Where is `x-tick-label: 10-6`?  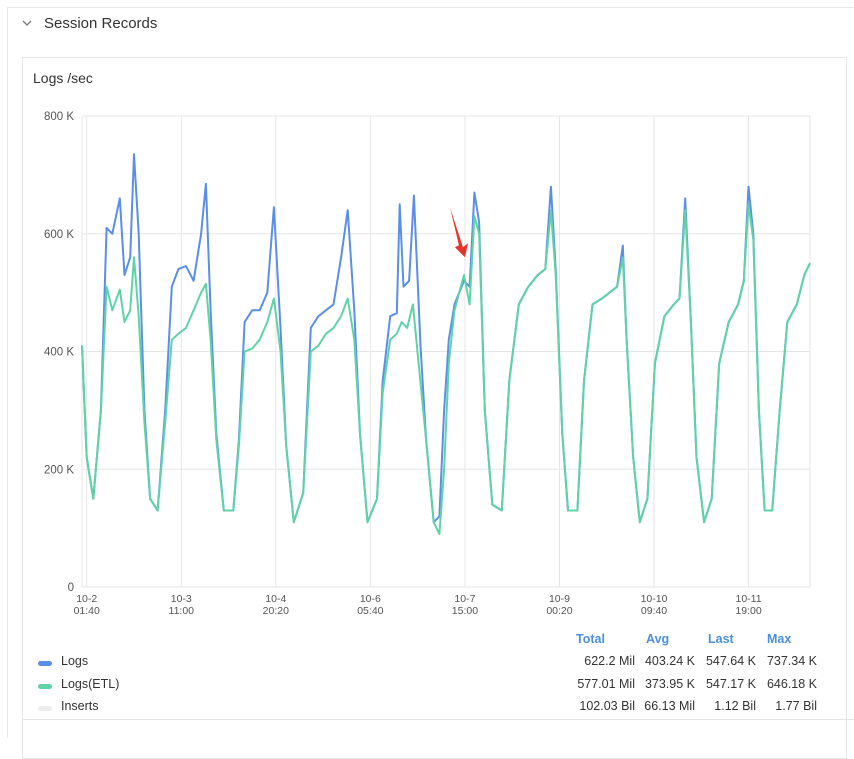 x-tick-label: 10-6 is located at coordinates (370, 599).